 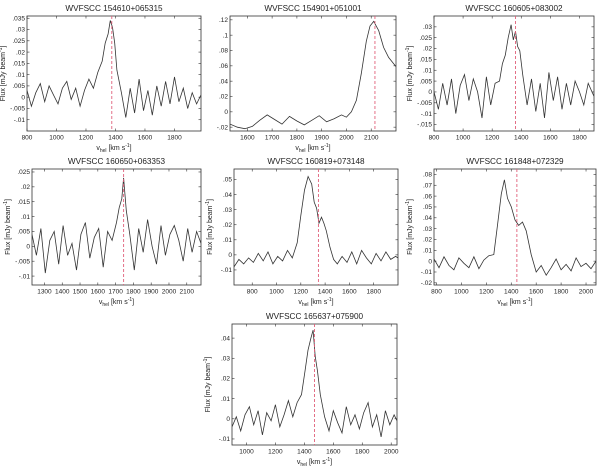 I want to click on x-tick-label: 1500, so click(x=80, y=292).